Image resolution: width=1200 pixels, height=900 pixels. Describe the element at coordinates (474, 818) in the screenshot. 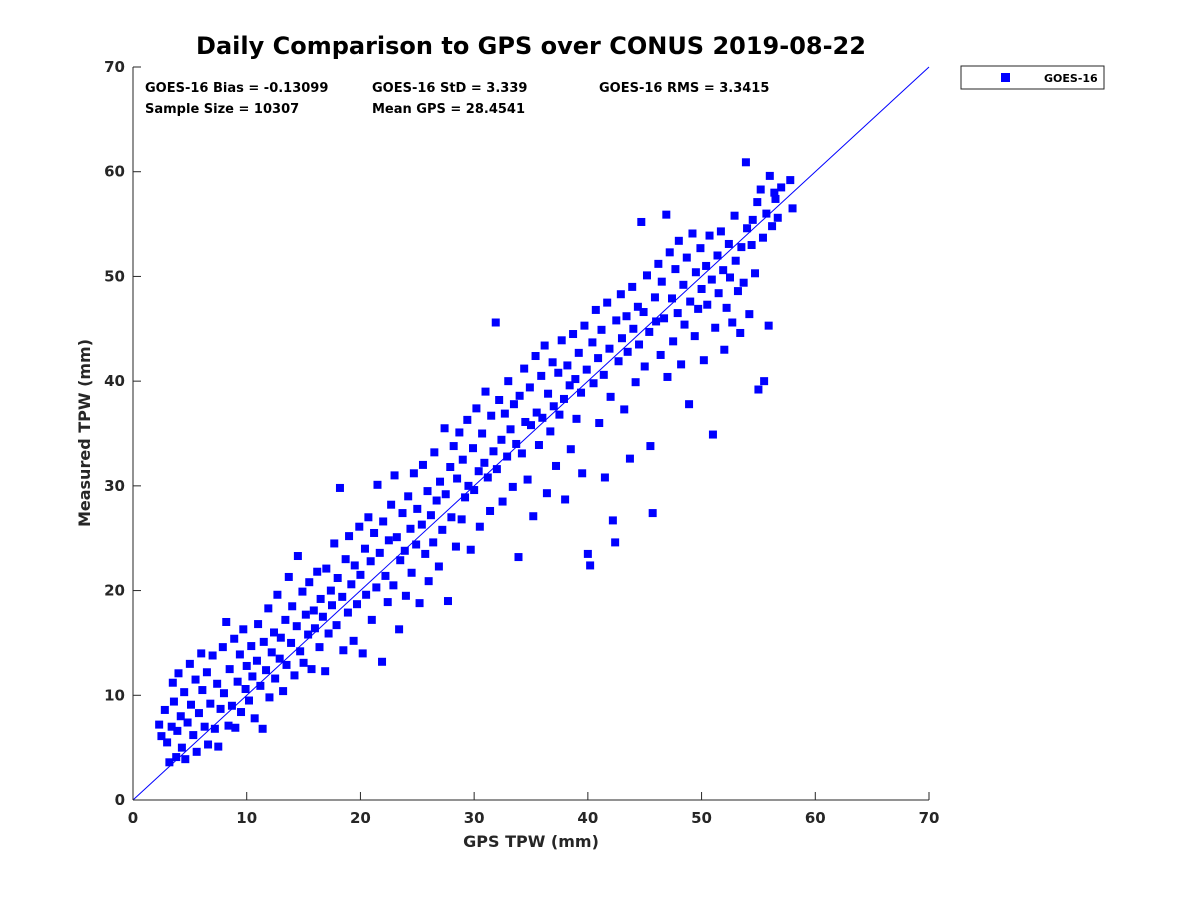

I see `x-tick-label: 30` at that location.